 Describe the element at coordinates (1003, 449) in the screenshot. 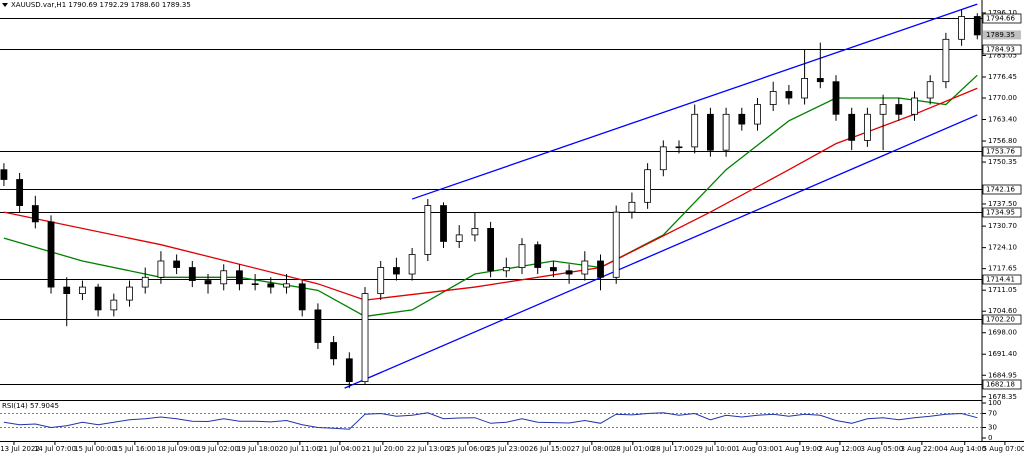

I see `x-tick-label: 5 Aug 07:00` at that location.